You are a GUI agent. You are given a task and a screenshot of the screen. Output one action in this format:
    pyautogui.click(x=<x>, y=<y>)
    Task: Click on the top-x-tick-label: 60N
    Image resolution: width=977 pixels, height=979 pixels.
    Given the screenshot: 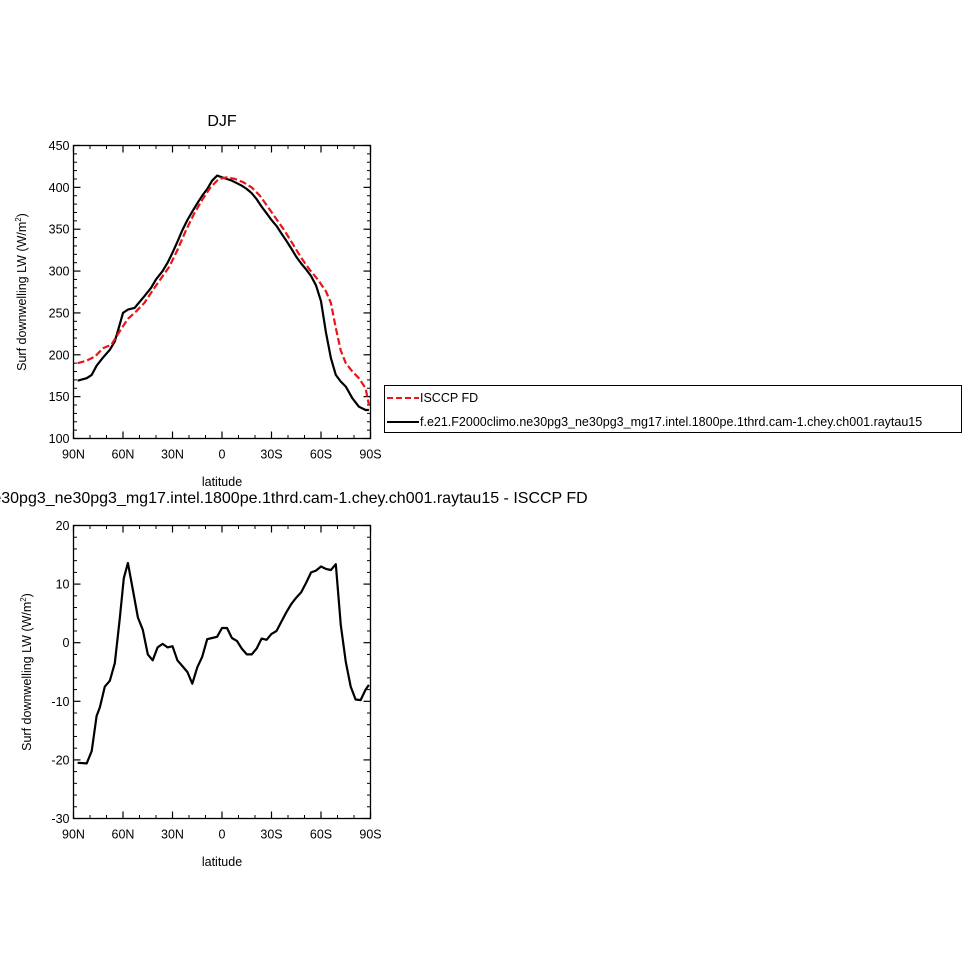 What is the action you would take?
    pyautogui.click(x=123, y=455)
    